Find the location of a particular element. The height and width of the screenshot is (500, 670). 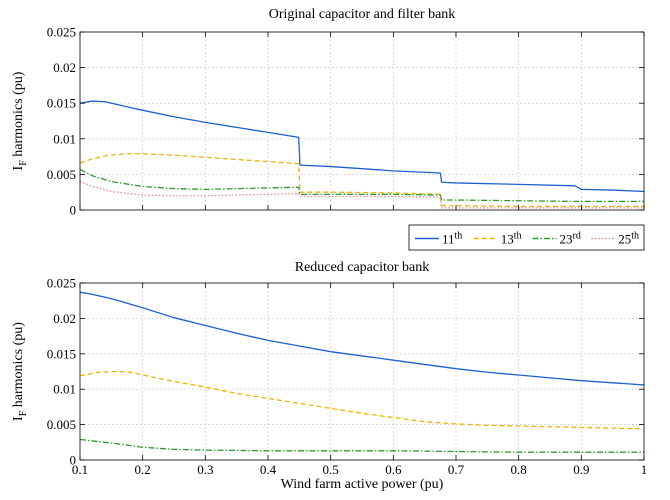

bottom-xtick-label: 0.2 is located at coordinates (143, 469).